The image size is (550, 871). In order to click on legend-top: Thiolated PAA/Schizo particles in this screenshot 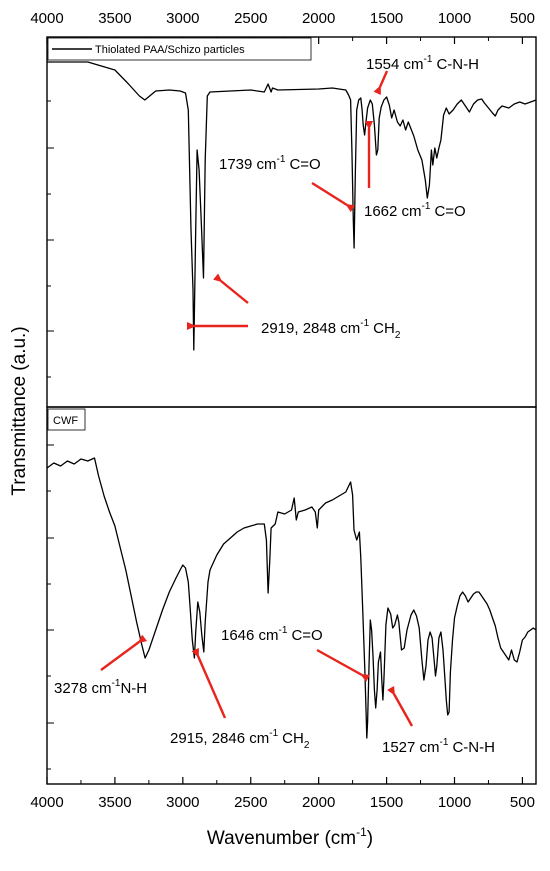, I will do `click(179, 49)`.